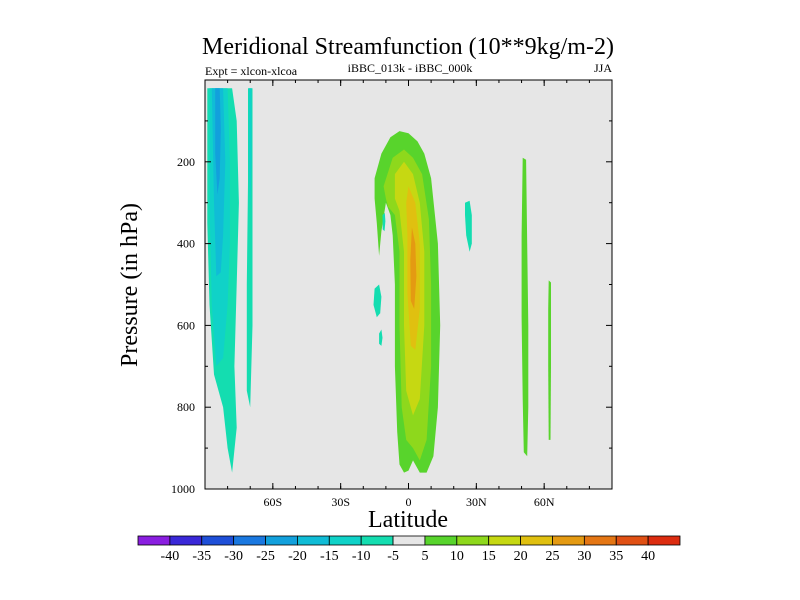  Describe the element at coordinates (233, 556) in the screenshot. I see `colorbar-label: -30` at that location.